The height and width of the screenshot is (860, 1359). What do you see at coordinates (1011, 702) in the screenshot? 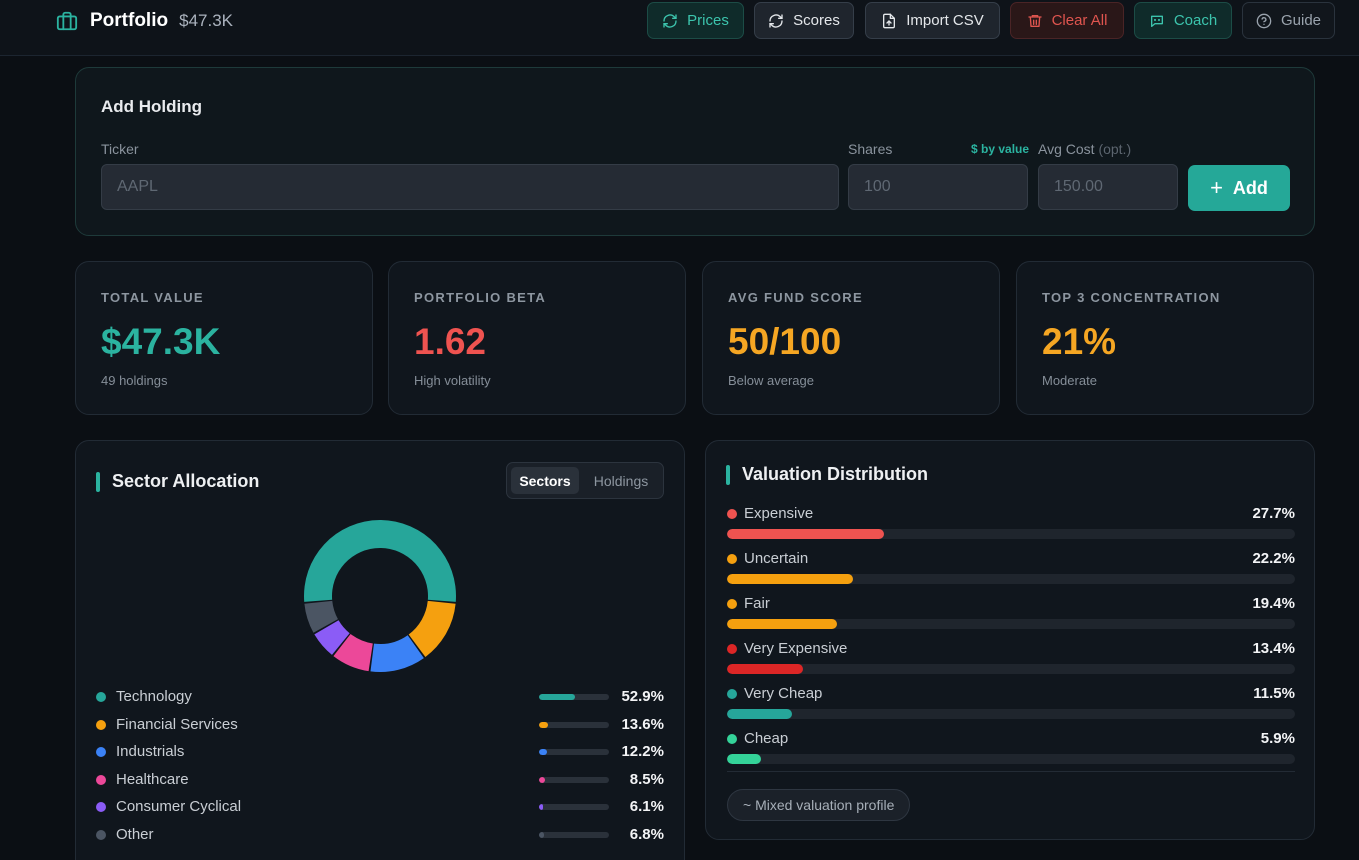
I see `valuation-item: Very Cheap 11.5%` at bounding box center [1011, 702].